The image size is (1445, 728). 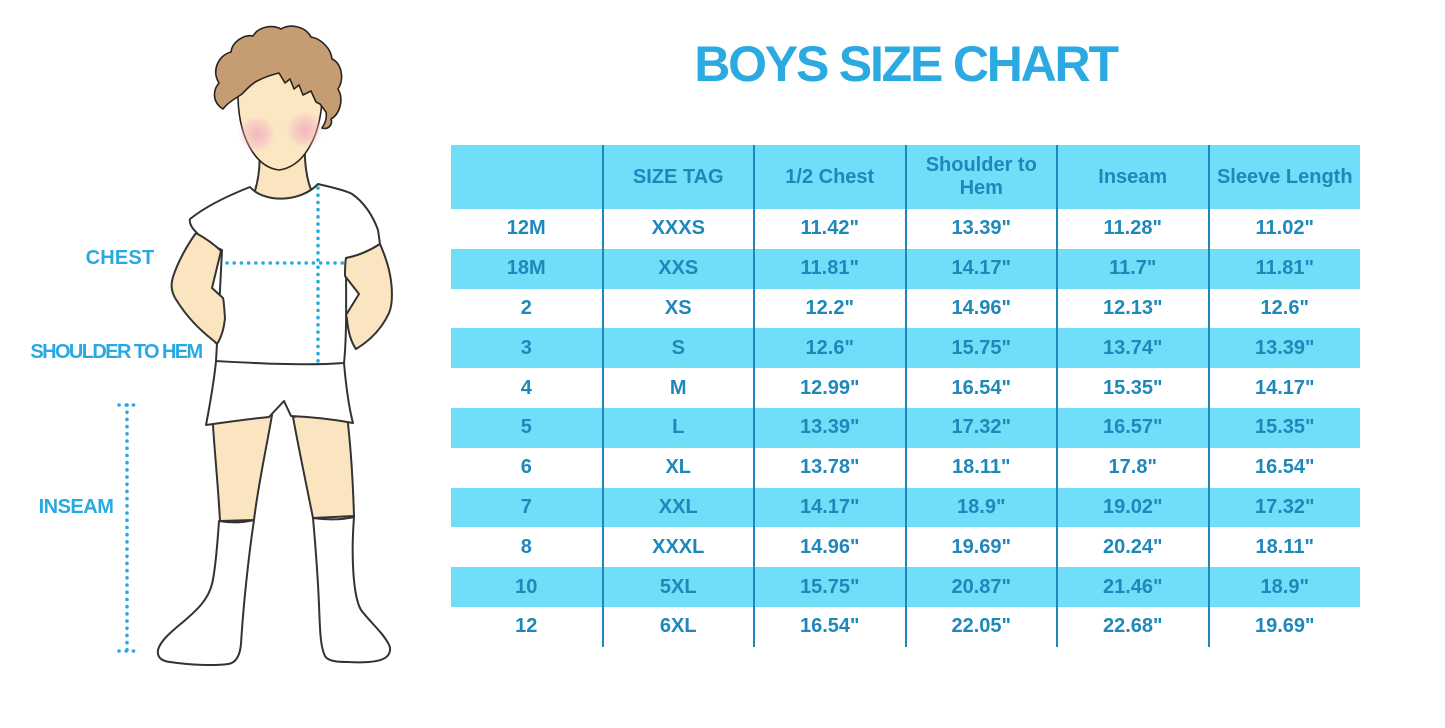 I want to click on shirt, so click(x=284, y=274).